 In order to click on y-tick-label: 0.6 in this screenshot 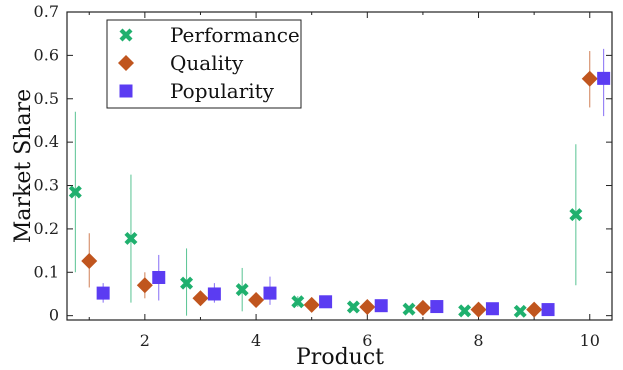, I will do `click(46, 54)`.